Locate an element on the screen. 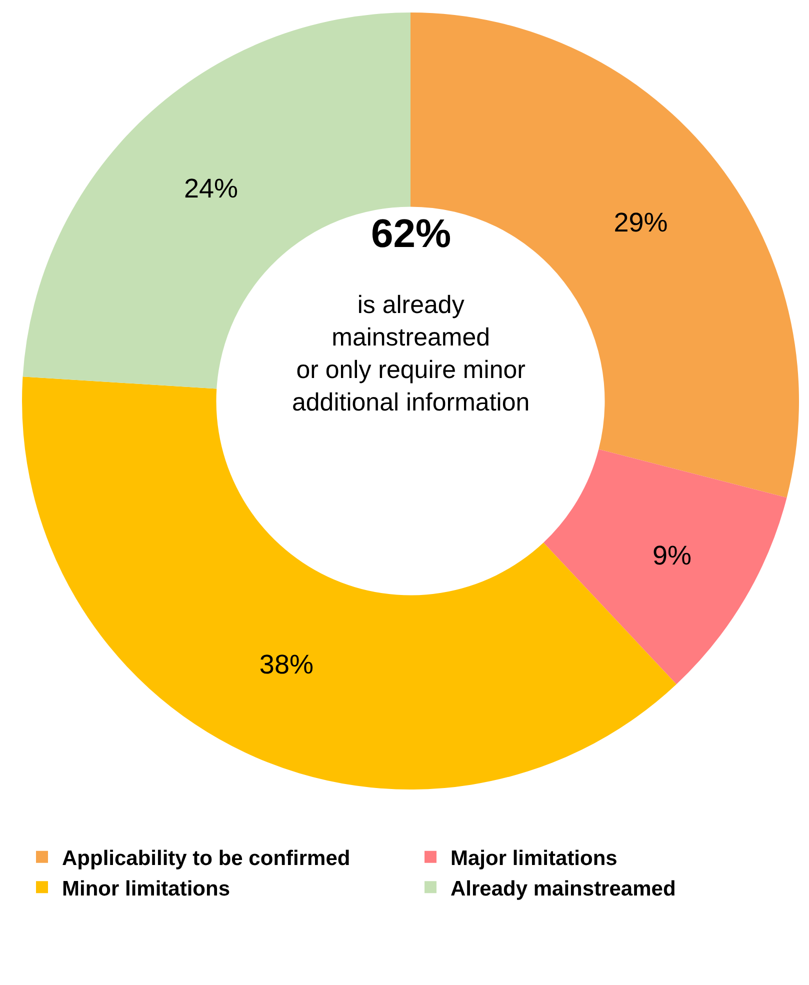 Image resolution: width=809 pixels, height=985 pixels. legend-label: Major limitations is located at coordinates (534, 858).